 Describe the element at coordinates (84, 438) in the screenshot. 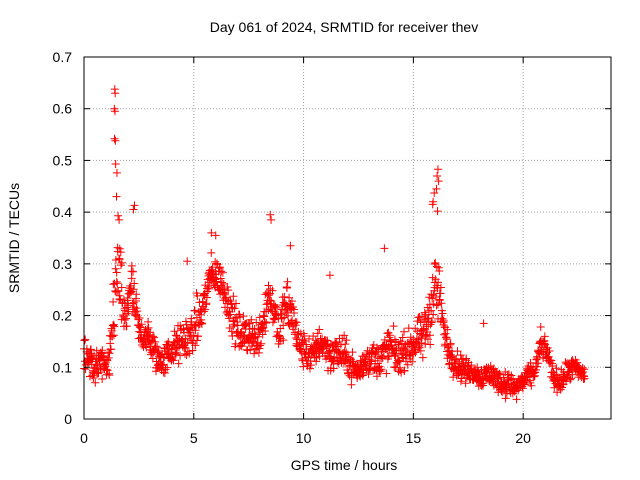

I see `x-tick-label: 0` at that location.